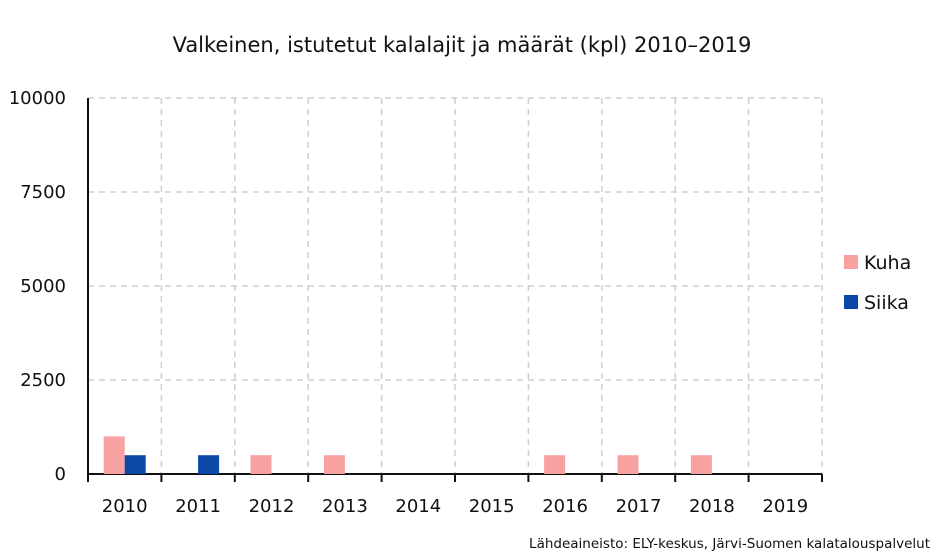 This screenshot has height=560, width=951. What do you see at coordinates (407, 455) in the screenshot?
I see `bars` at bounding box center [407, 455].